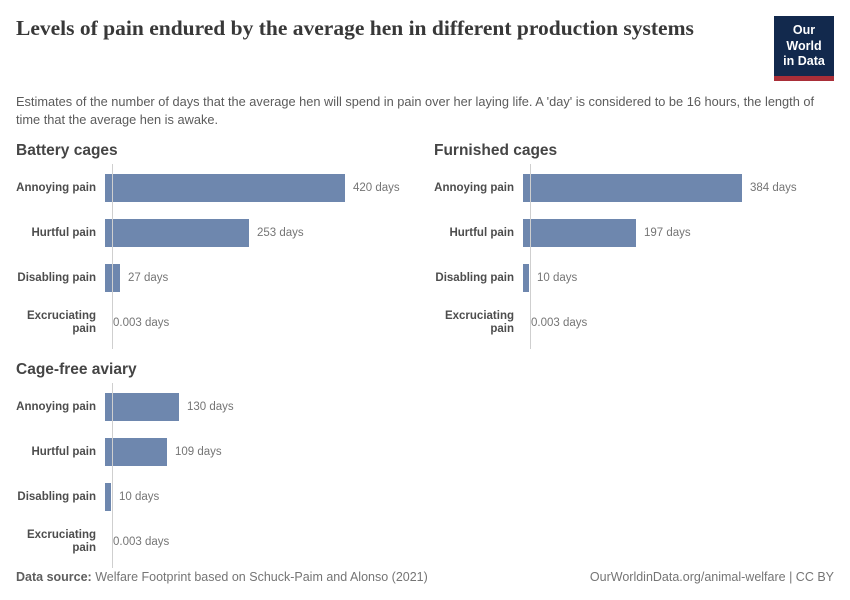 The width and height of the screenshot is (850, 600). I want to click on bar-row: Annoying pain 420 days, so click(216, 187).